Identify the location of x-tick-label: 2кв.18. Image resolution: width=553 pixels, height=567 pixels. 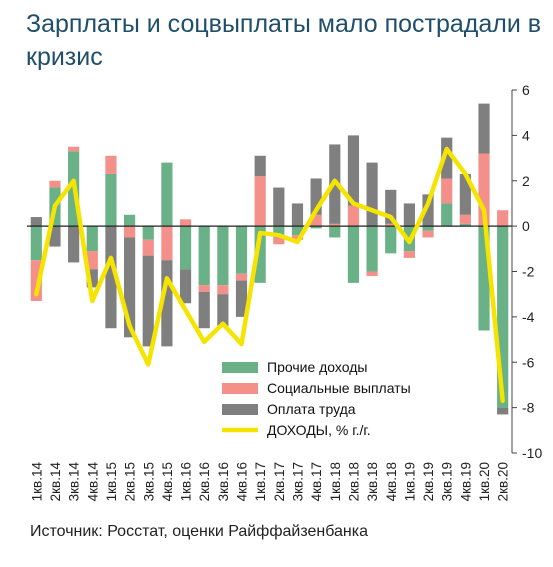
(353, 481).